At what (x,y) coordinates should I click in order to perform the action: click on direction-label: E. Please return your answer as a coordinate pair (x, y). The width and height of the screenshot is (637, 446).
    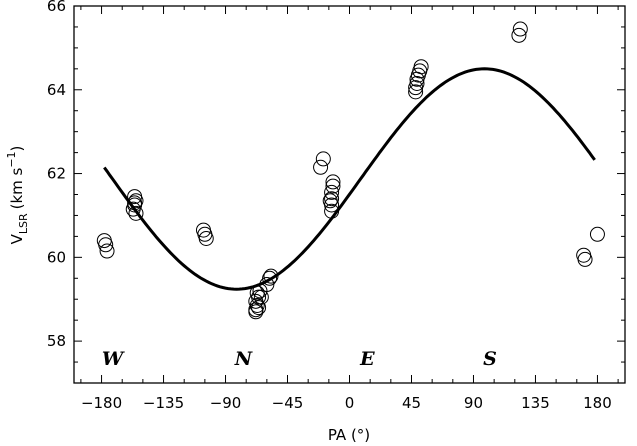
    Looking at the image, I should click on (367, 359).